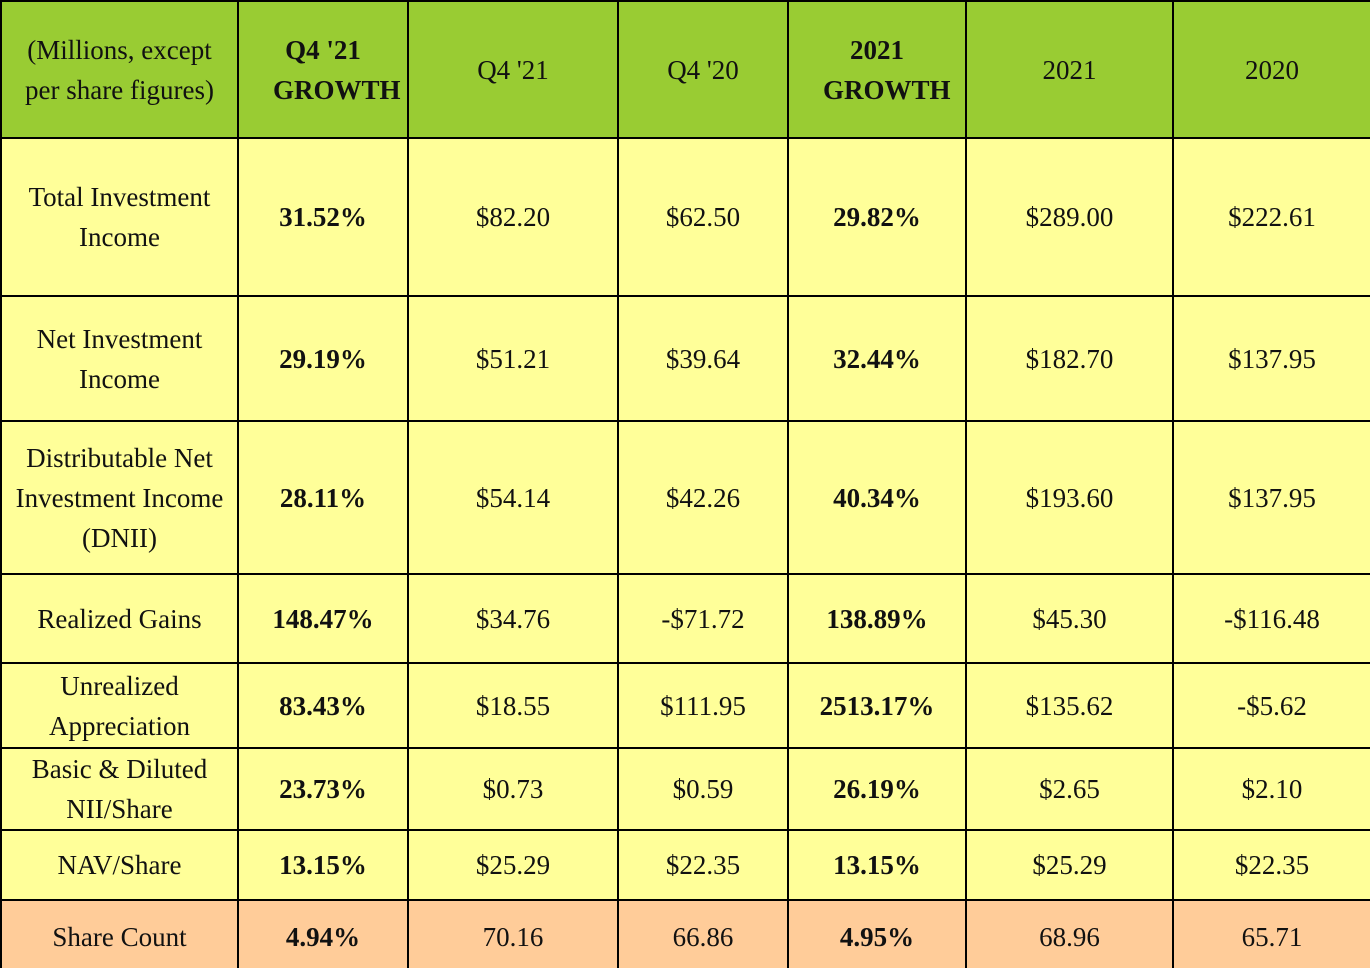  I want to click on column-header: 2021, so click(1069, 69).